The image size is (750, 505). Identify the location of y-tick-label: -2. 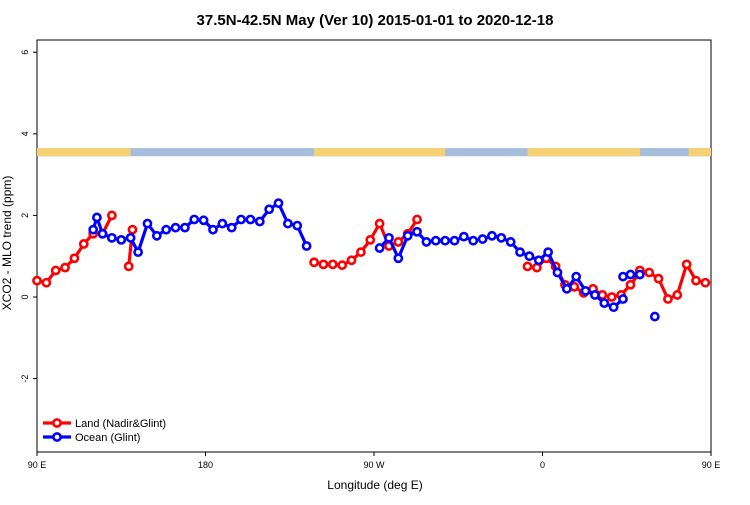
(25, 379).